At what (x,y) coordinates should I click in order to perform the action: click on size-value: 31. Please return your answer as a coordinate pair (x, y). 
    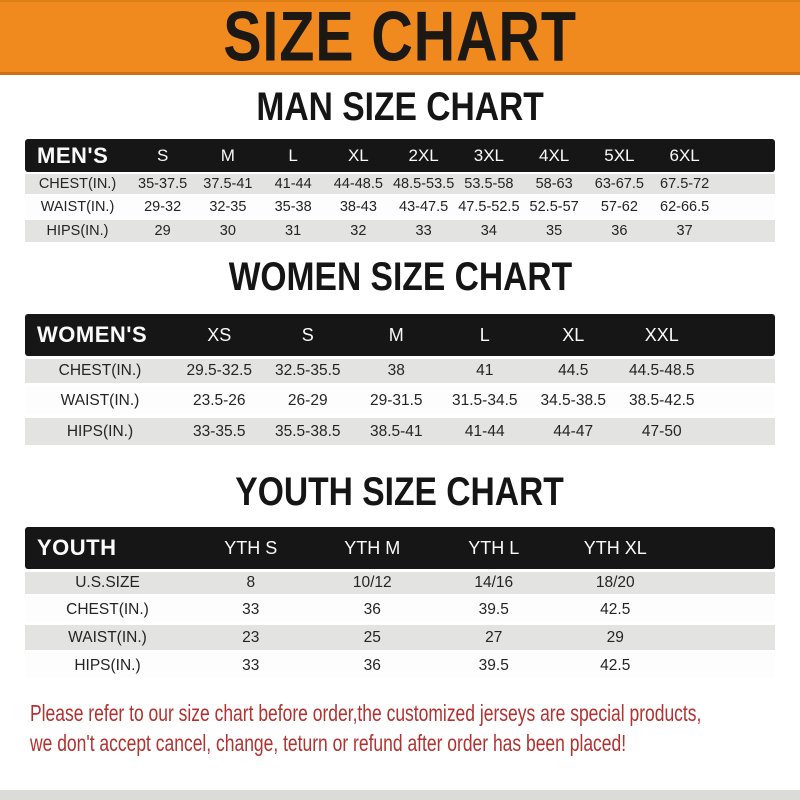
    Looking at the image, I should click on (293, 232).